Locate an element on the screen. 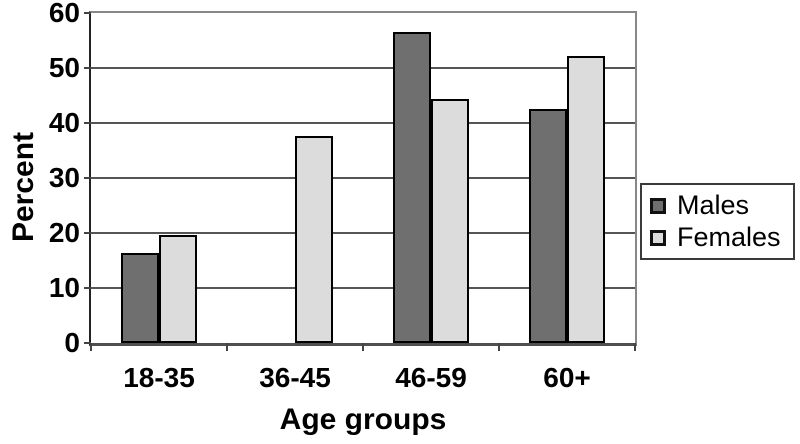 The width and height of the screenshot is (800, 444). legend-swatch-females is located at coordinates (658, 237).